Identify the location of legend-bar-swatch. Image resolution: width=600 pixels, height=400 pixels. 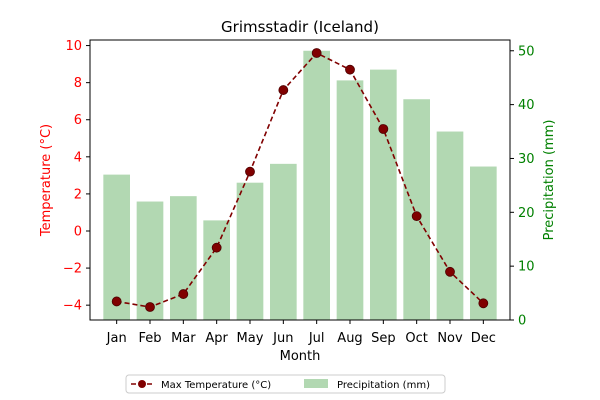
(316, 383).